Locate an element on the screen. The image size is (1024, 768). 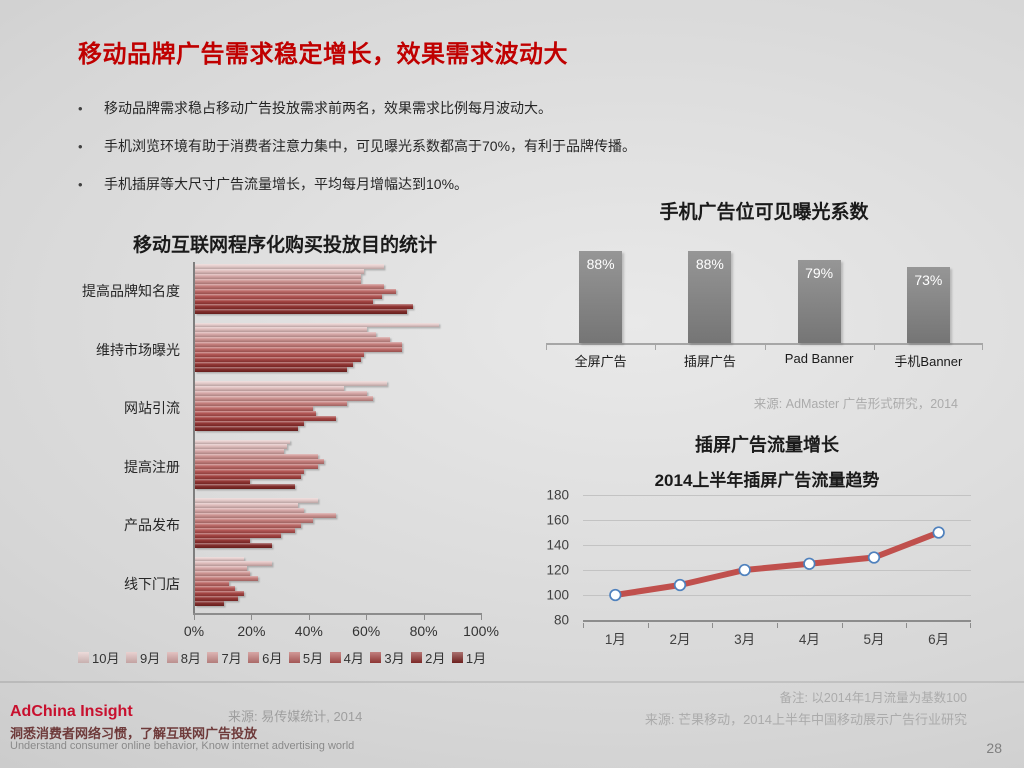
traffic-chart-title: 插屏广告流量增长 is located at coordinates (767, 445).